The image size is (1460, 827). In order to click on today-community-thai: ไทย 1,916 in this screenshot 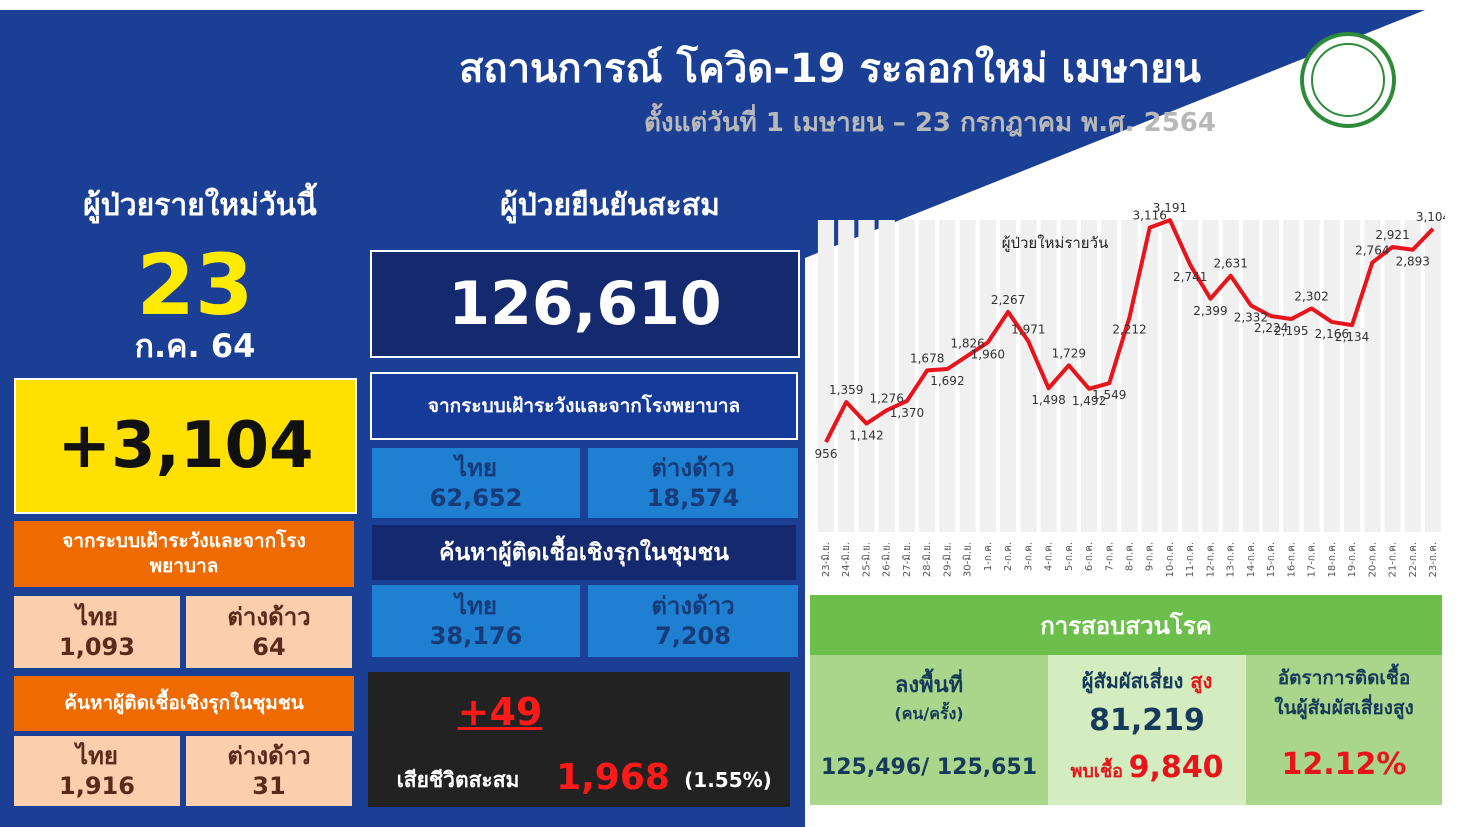, I will do `click(97, 771)`.